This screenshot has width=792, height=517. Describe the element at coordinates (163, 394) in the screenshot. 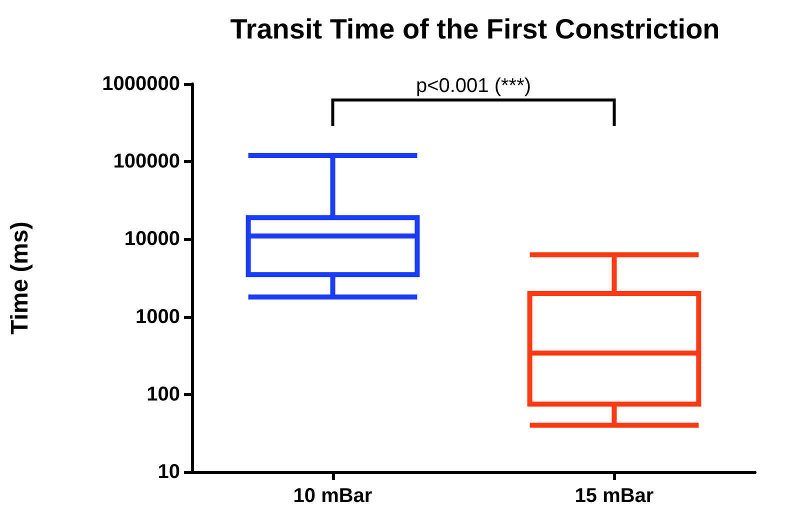

I see `y-tick-label: 100` at that location.